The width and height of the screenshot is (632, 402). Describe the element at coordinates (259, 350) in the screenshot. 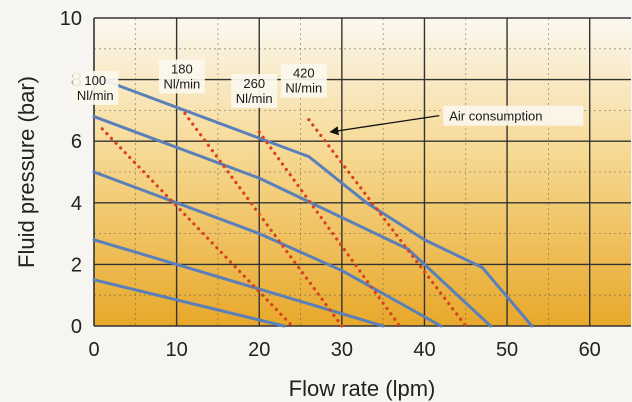

I see `x-tick-label: 20` at that location.